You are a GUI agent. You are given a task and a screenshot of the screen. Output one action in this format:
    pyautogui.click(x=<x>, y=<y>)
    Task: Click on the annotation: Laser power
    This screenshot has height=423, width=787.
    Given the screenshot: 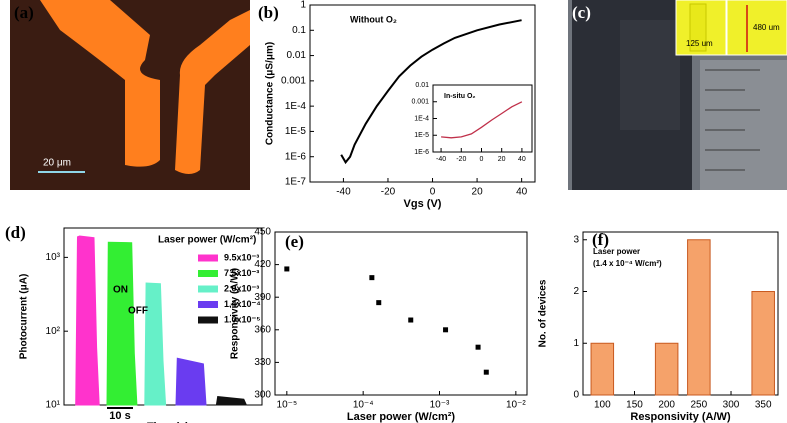 What is the action you would take?
    pyautogui.click(x=616, y=251)
    